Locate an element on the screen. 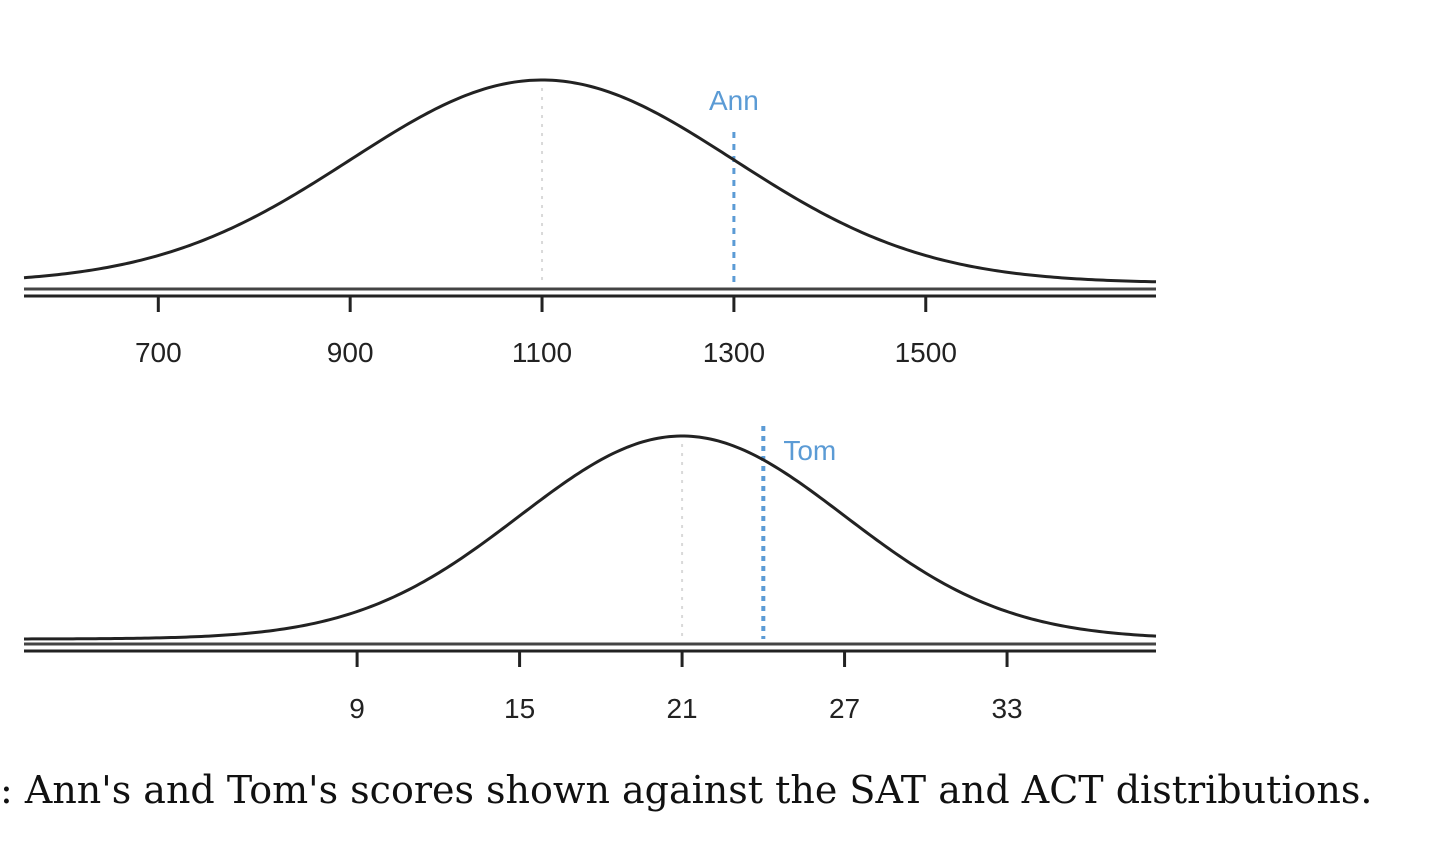 The image size is (1440, 864). sat-tick-label: 1500 is located at coordinates (926, 352).